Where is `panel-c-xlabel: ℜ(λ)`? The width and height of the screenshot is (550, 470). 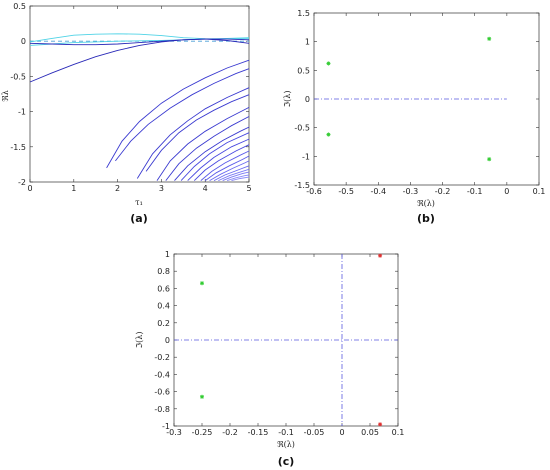 panel-c-xlabel: ℜ(λ) is located at coordinates (286, 444).